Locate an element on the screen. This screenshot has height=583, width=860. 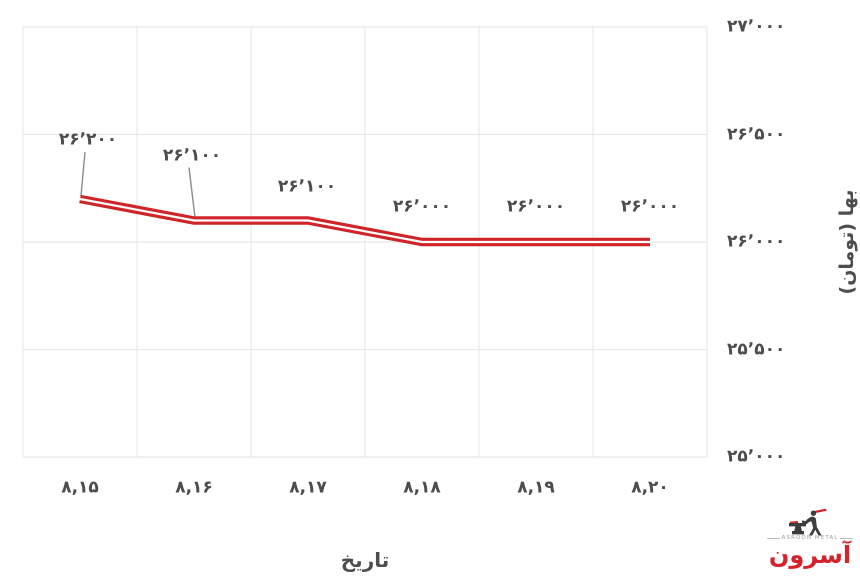
caption-rule-right is located at coordinates (846, 538).